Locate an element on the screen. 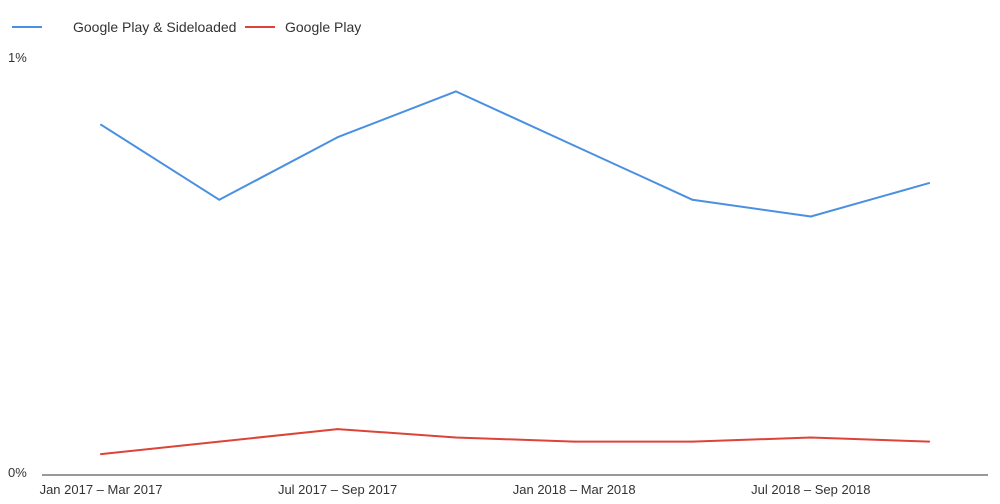  legend-item-1: Google Play is located at coordinates (303, 27).